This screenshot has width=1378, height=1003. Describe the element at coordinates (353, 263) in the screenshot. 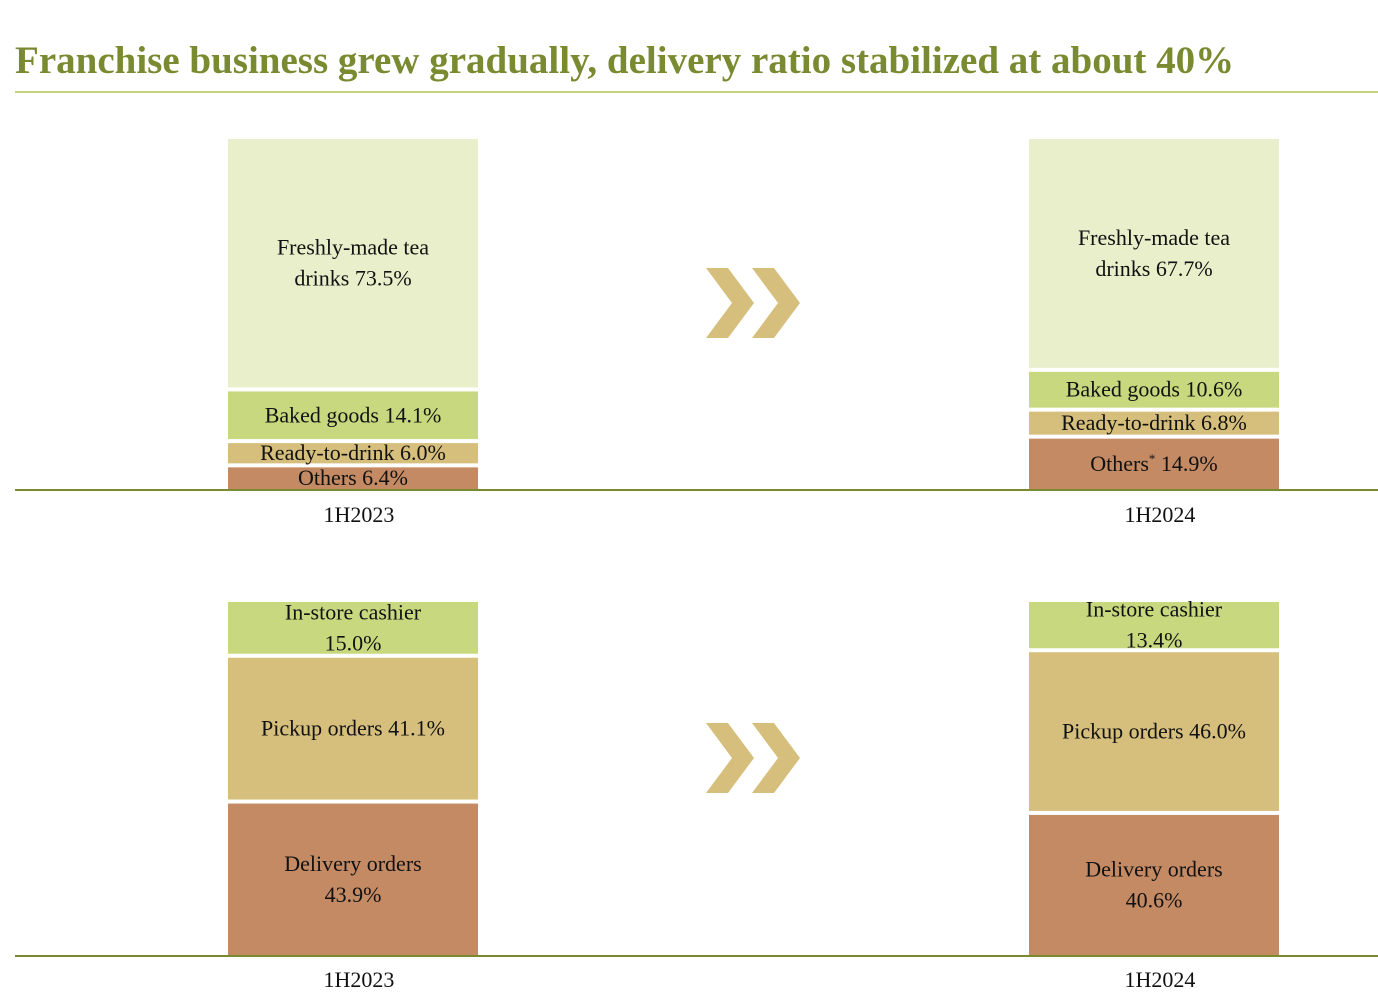

I see `bar-freshly-made-tea-drinks-1h2023` at that location.